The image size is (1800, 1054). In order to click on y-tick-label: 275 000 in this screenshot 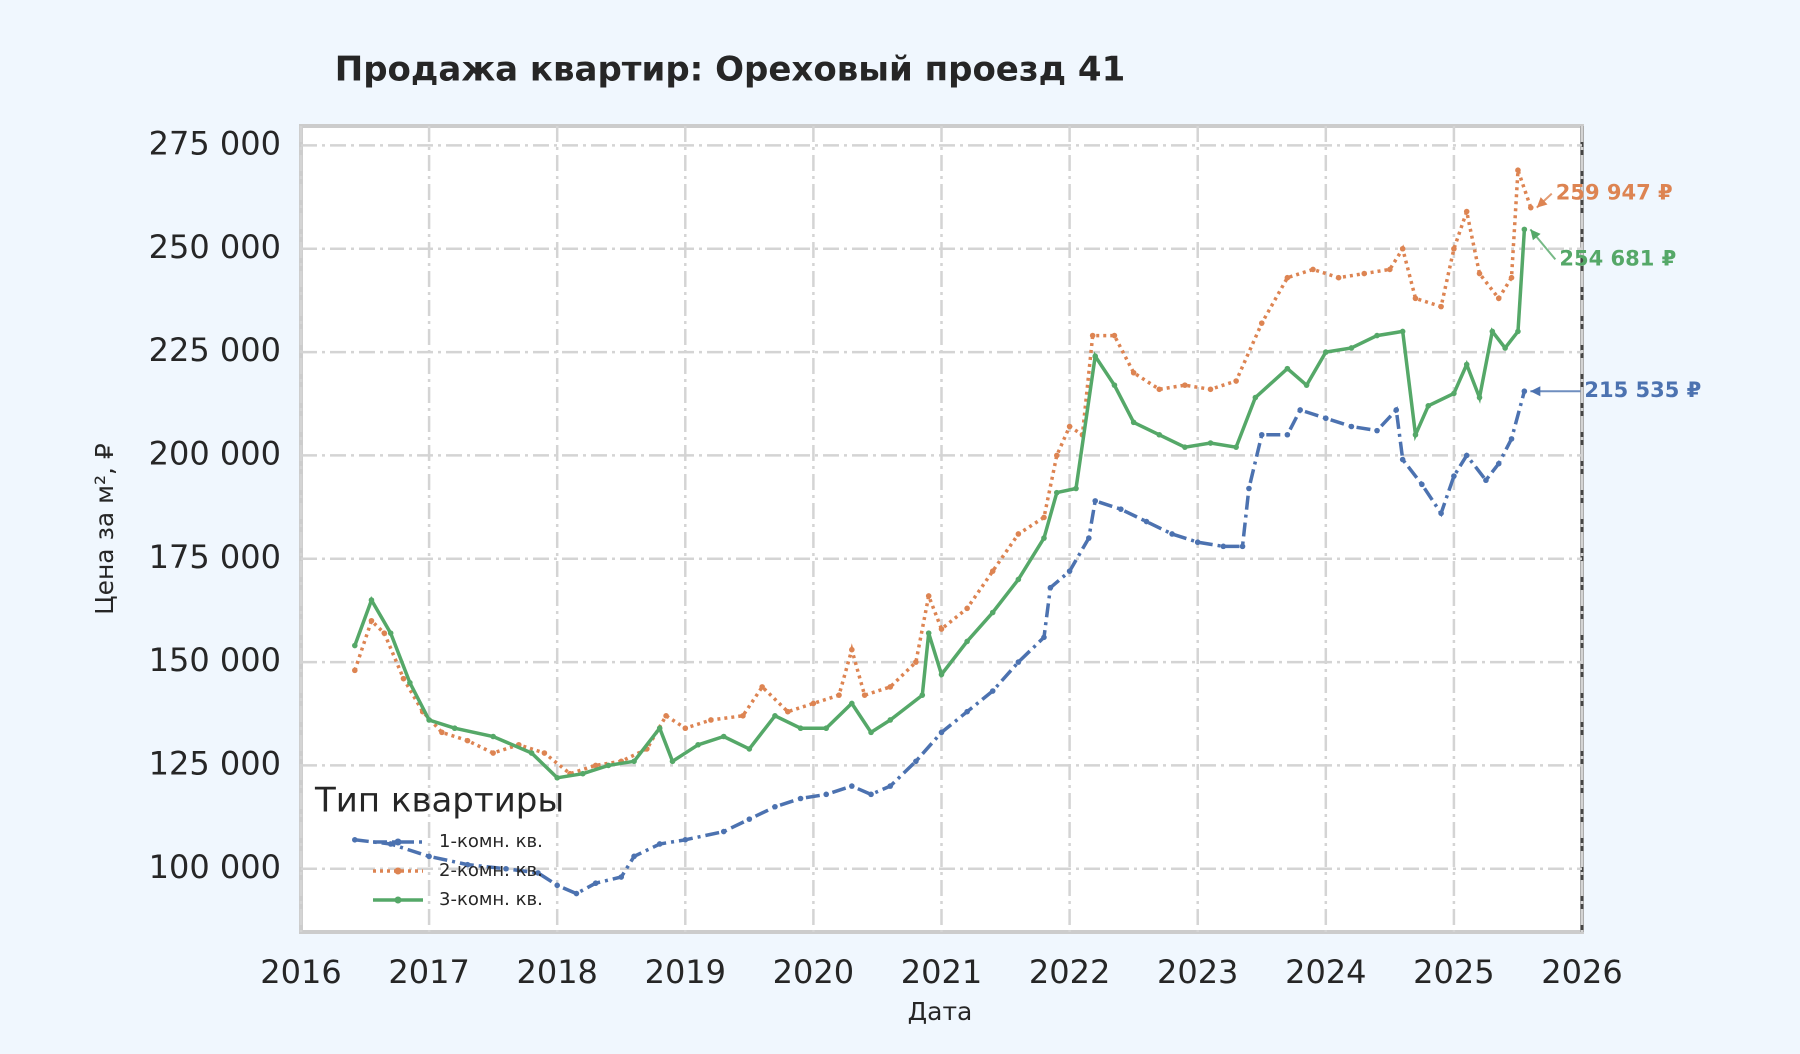, I will do `click(215, 143)`.